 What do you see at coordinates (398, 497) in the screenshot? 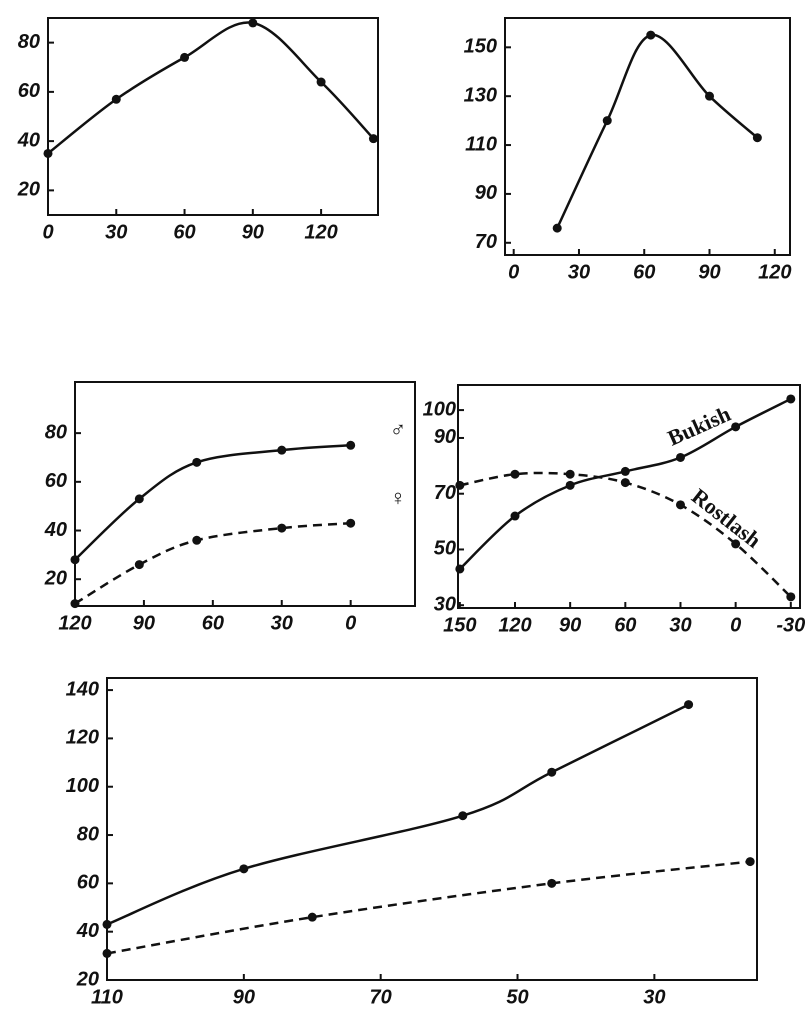
I see `series-label: ♀` at bounding box center [398, 497].